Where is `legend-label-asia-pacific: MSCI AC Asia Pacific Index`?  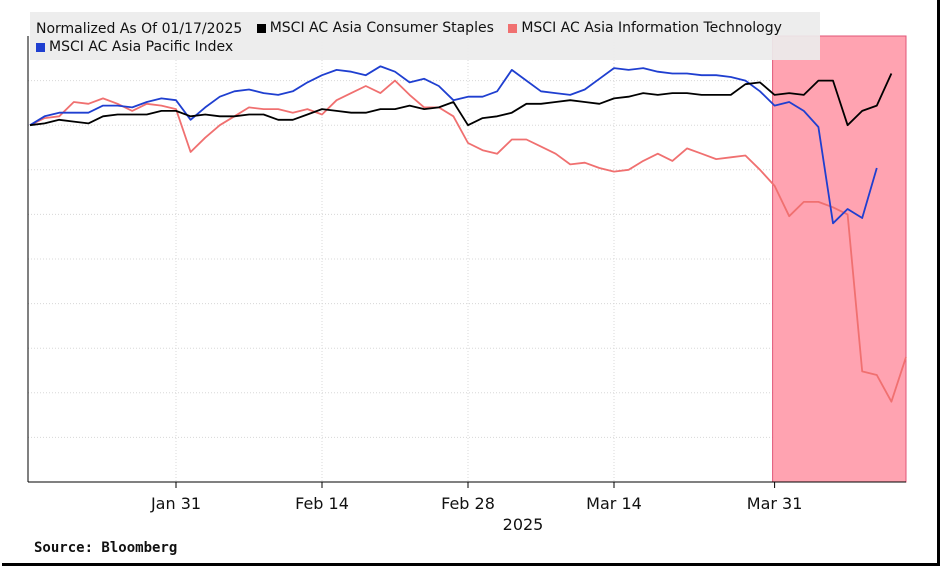
legend-label-asia-pacific: MSCI AC Asia Pacific Index is located at coordinates (141, 47).